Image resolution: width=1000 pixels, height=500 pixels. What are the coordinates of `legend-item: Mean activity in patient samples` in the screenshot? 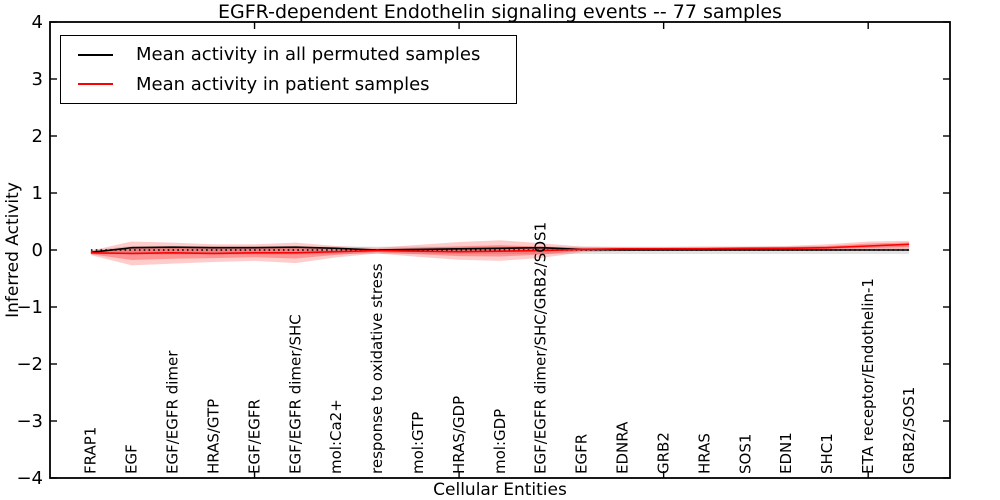 It's located at (288, 84).